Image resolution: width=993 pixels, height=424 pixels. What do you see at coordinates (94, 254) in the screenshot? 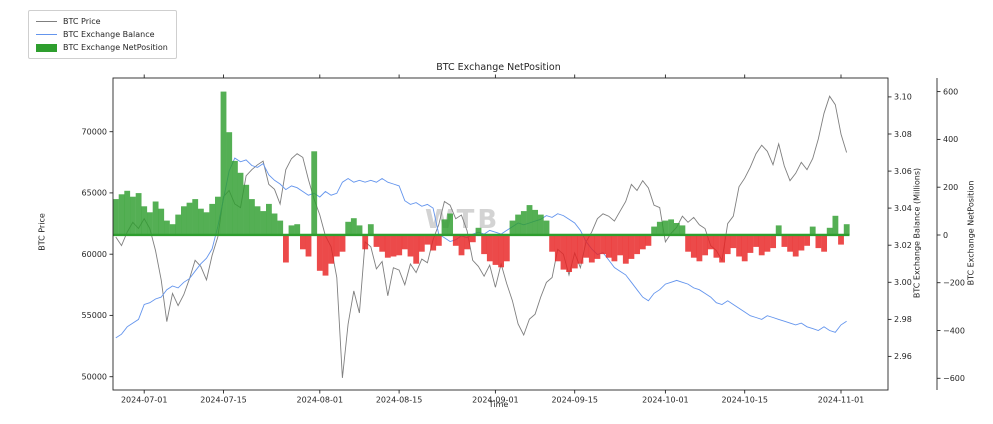
I see `price-tick-label: 60000` at bounding box center [94, 254].